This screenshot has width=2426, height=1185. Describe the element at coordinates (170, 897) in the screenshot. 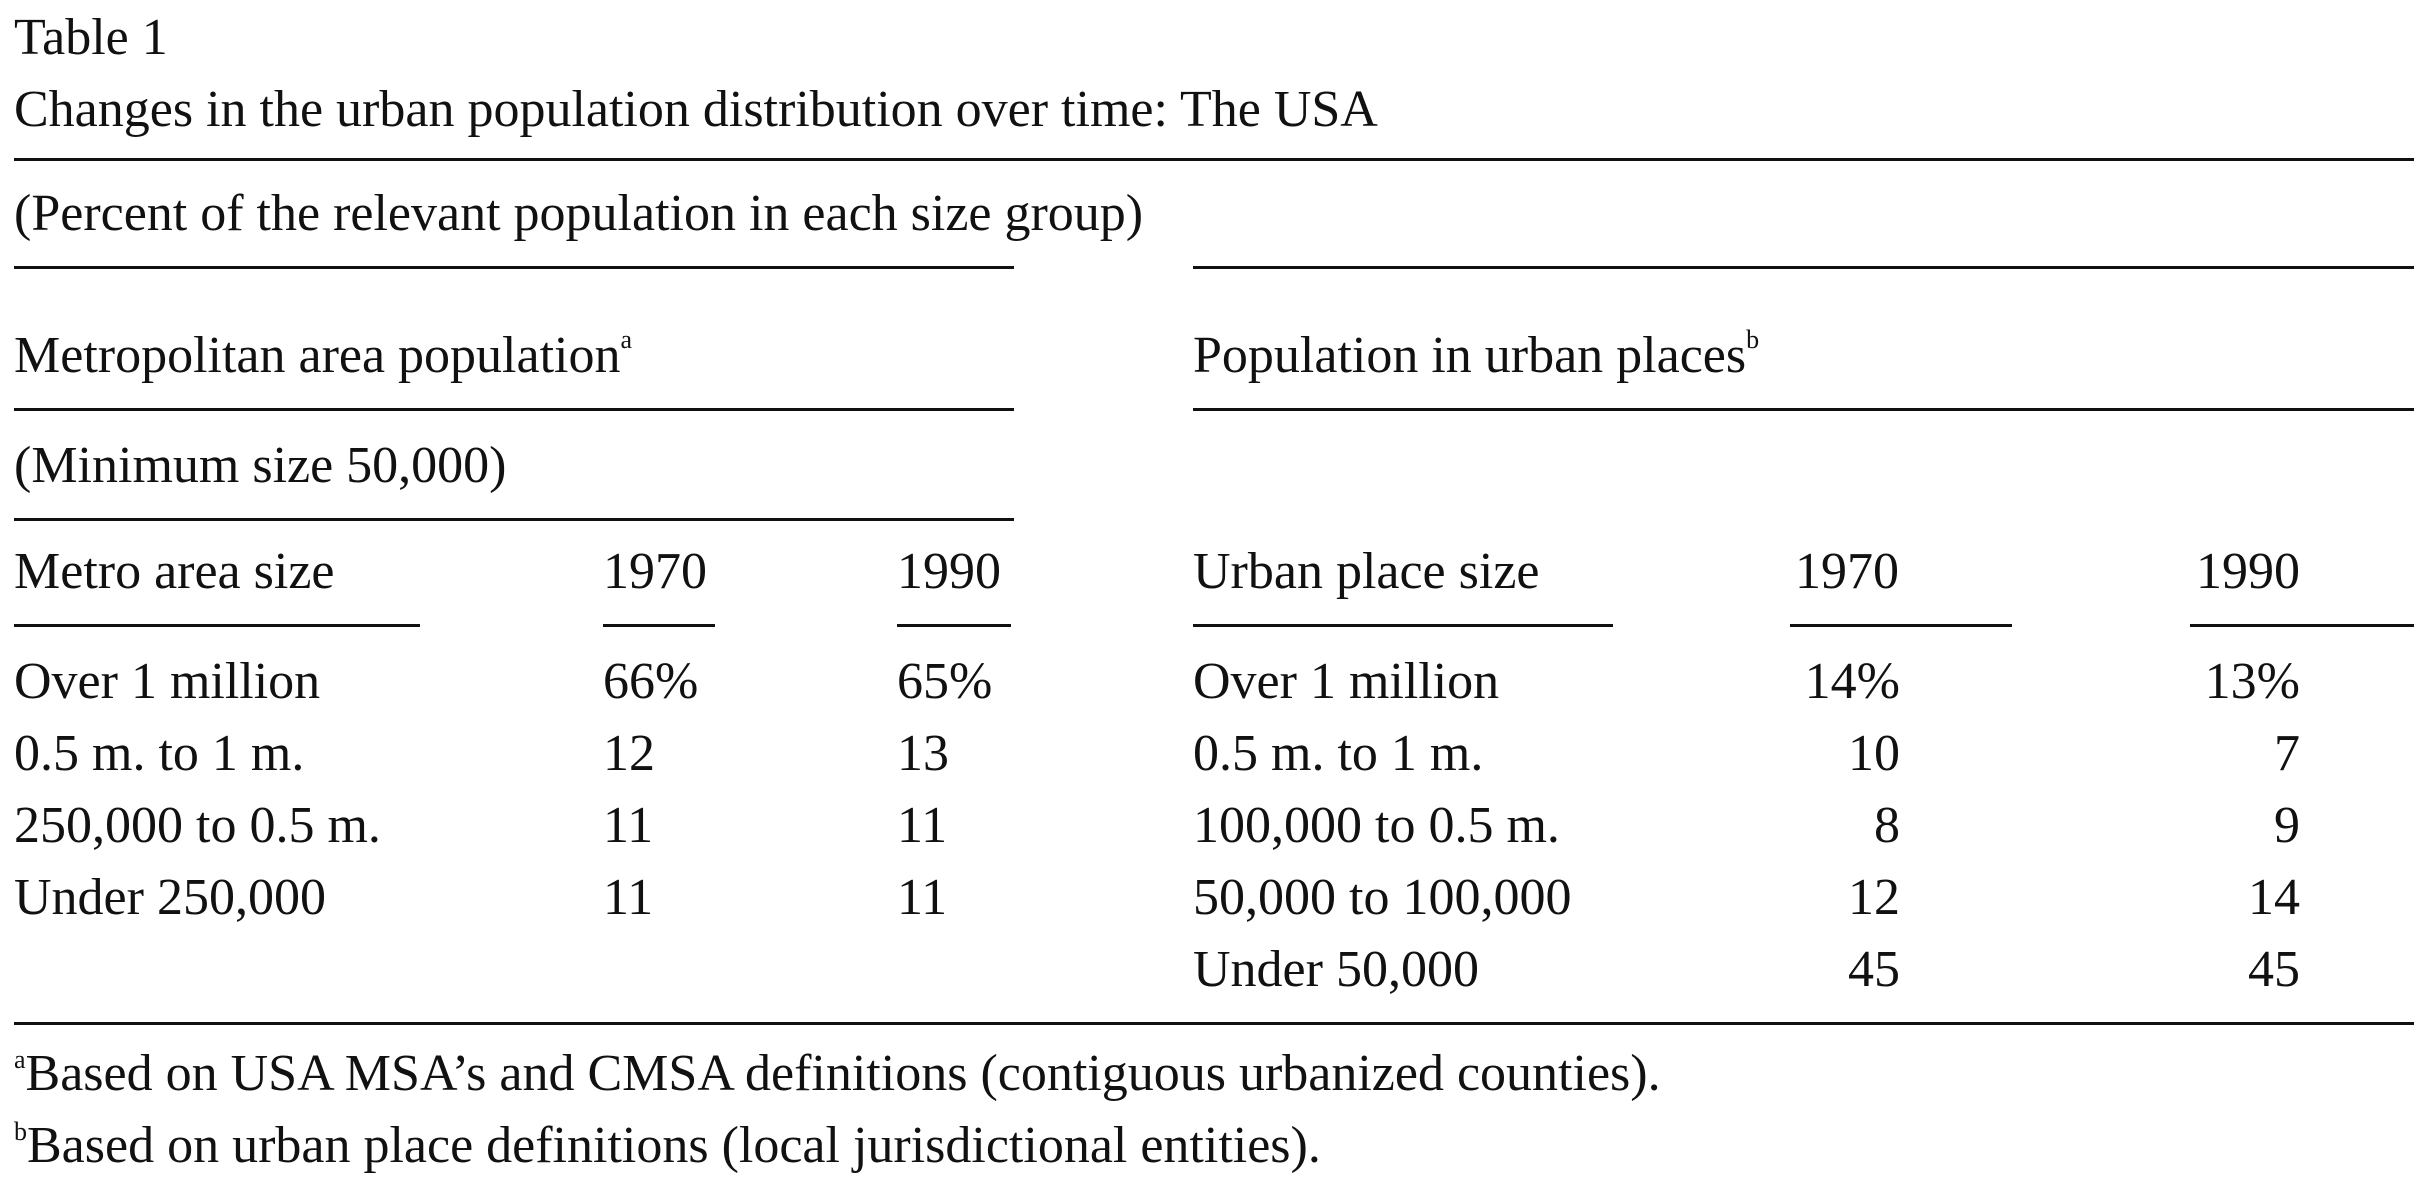

I see `left-row-size: Under 250,000` at that location.